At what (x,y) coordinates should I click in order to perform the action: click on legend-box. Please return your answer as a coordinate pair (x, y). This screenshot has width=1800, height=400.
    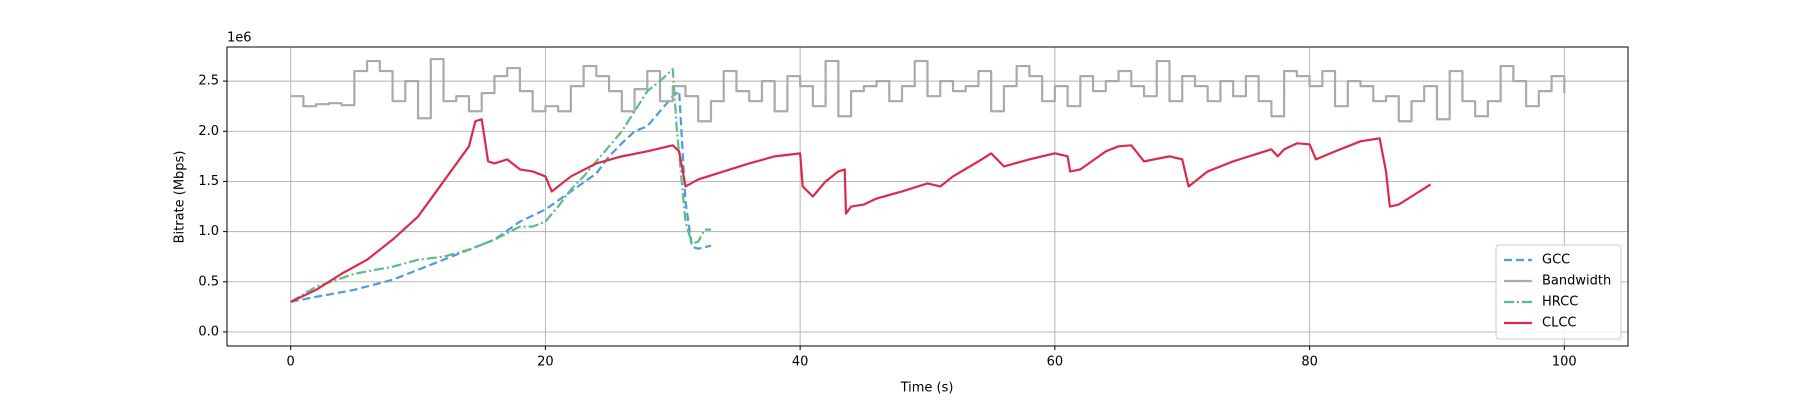
    Looking at the image, I should click on (1558, 292).